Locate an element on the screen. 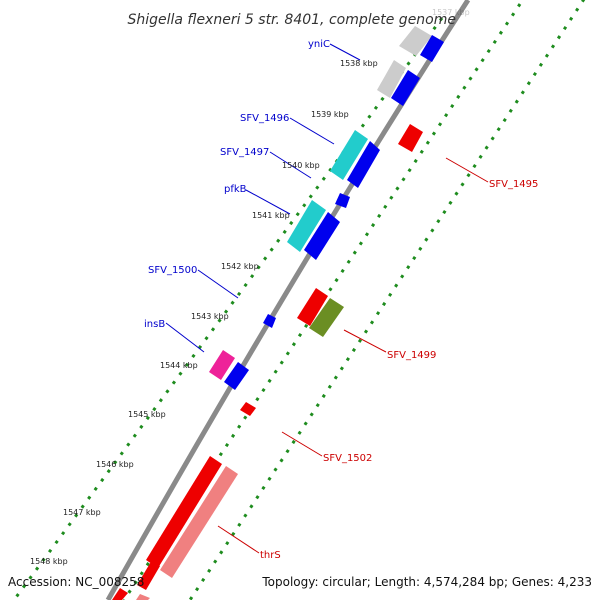 The width and height of the screenshot is (600, 600). gene-label-thrs: thrS is located at coordinates (270, 555).